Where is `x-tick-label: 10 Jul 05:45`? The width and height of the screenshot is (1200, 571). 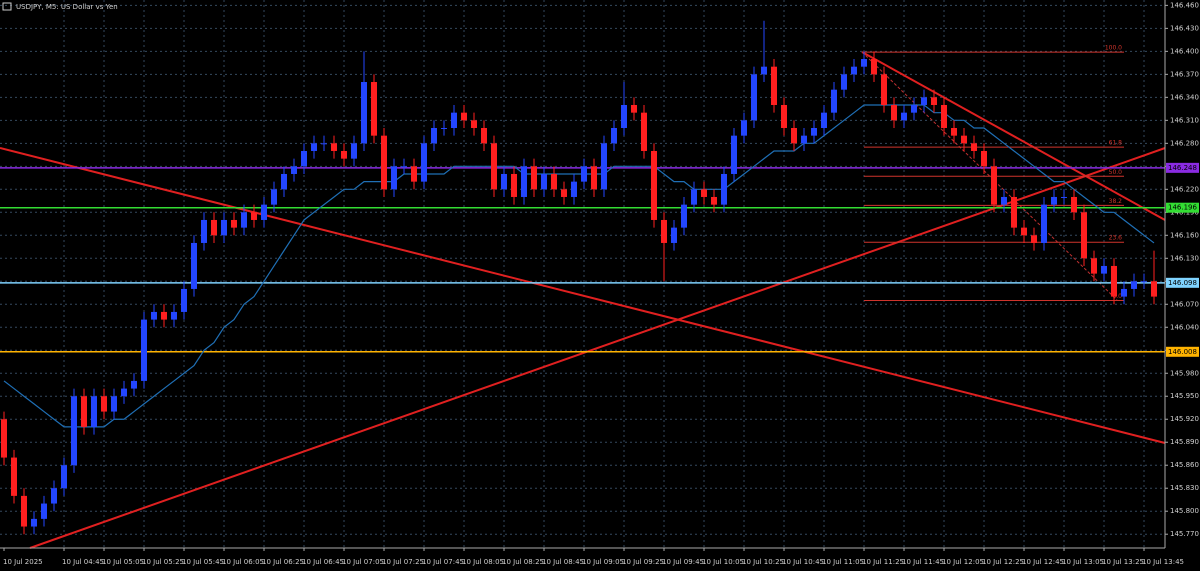
x-tick-label: 10 Jul 05:45 is located at coordinates (203, 562).